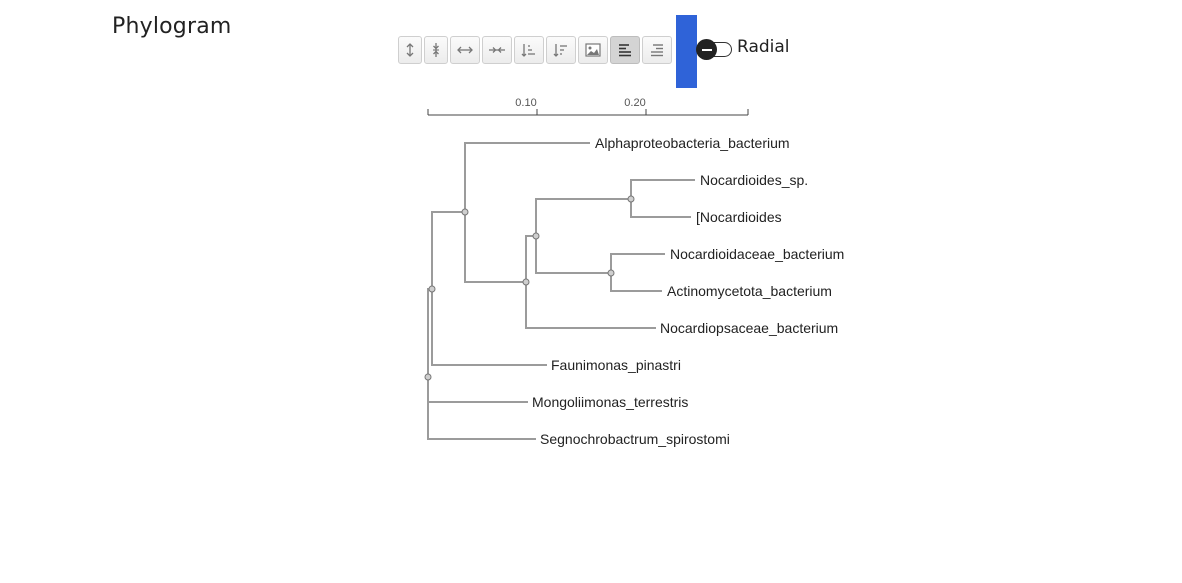 This screenshot has height=583, width=1182. What do you see at coordinates (706, 49) in the screenshot?
I see `minus-icon` at bounding box center [706, 49].